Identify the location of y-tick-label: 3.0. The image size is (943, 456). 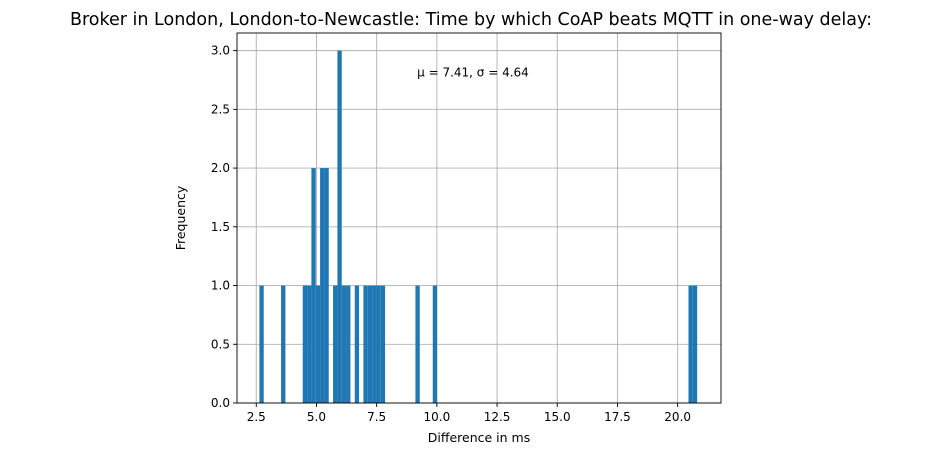
(220, 51).